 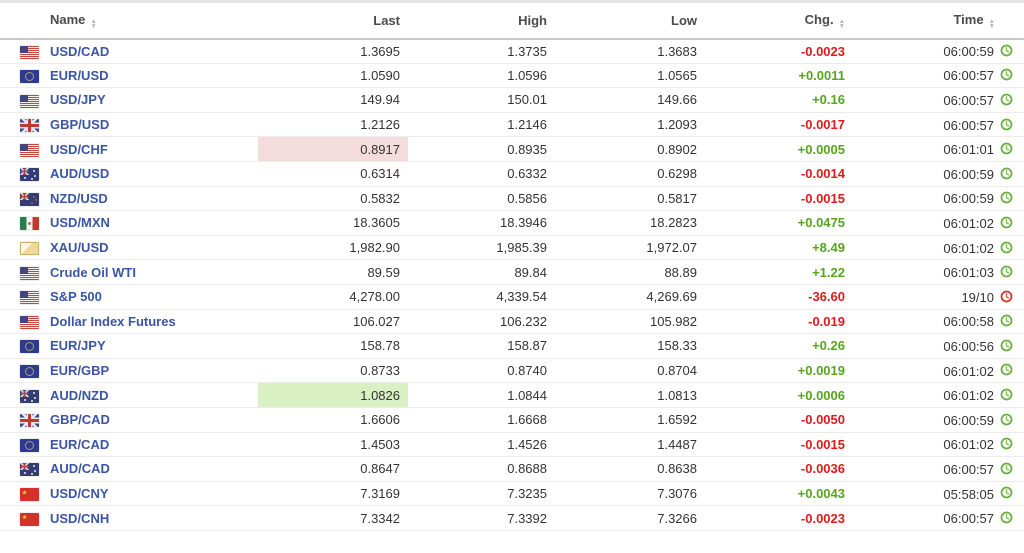 What do you see at coordinates (129, 125) in the screenshot?
I see `name-cell: GBP/USD` at bounding box center [129, 125].